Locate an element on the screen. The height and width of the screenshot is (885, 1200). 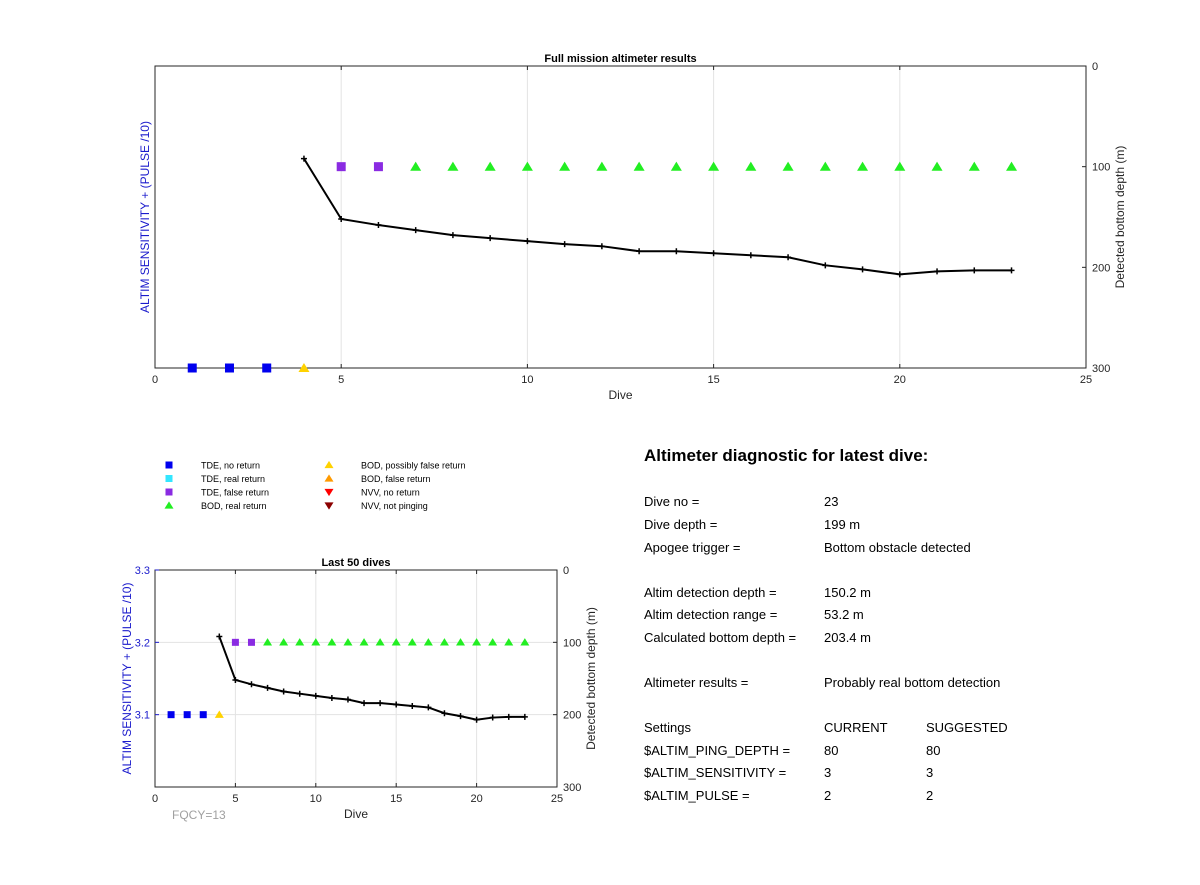
y-left-tick-label: 3.1 is located at coordinates (142, 716).